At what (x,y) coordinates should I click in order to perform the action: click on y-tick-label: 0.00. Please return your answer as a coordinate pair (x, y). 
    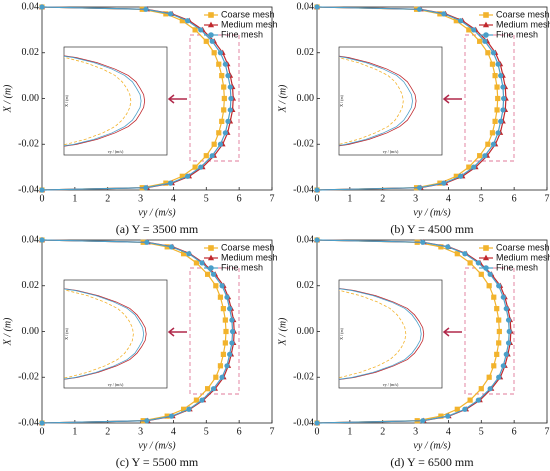
    Looking at the image, I should click on (306, 331).